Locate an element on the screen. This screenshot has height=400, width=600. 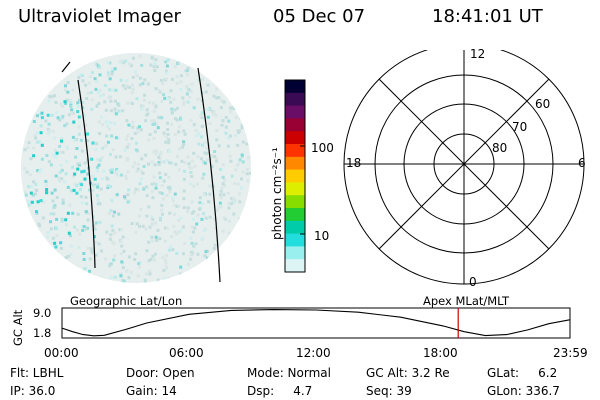
time-label-1800: 18:00 is located at coordinates (440, 353).